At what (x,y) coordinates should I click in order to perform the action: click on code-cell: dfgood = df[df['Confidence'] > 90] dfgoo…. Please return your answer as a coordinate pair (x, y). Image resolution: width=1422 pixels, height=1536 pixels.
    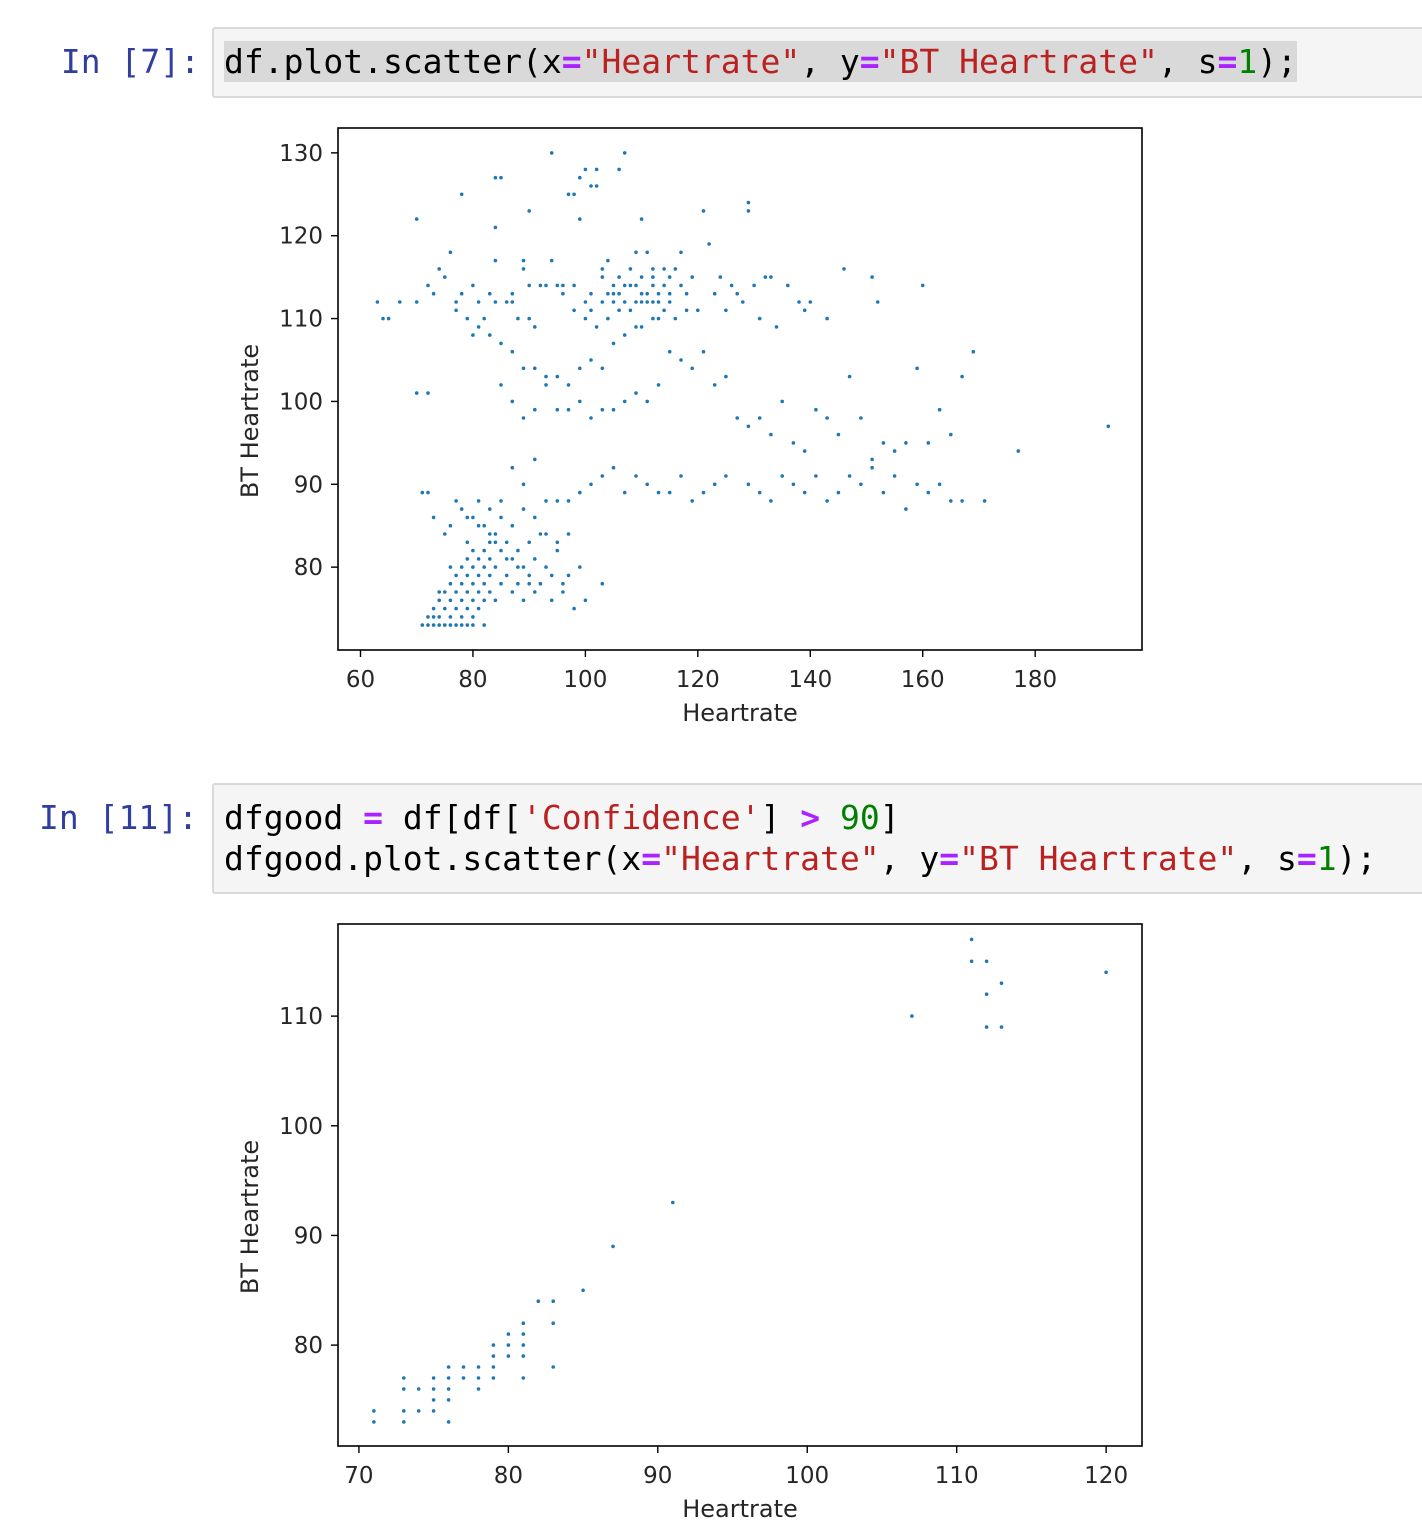
    Looking at the image, I should click on (817, 838).